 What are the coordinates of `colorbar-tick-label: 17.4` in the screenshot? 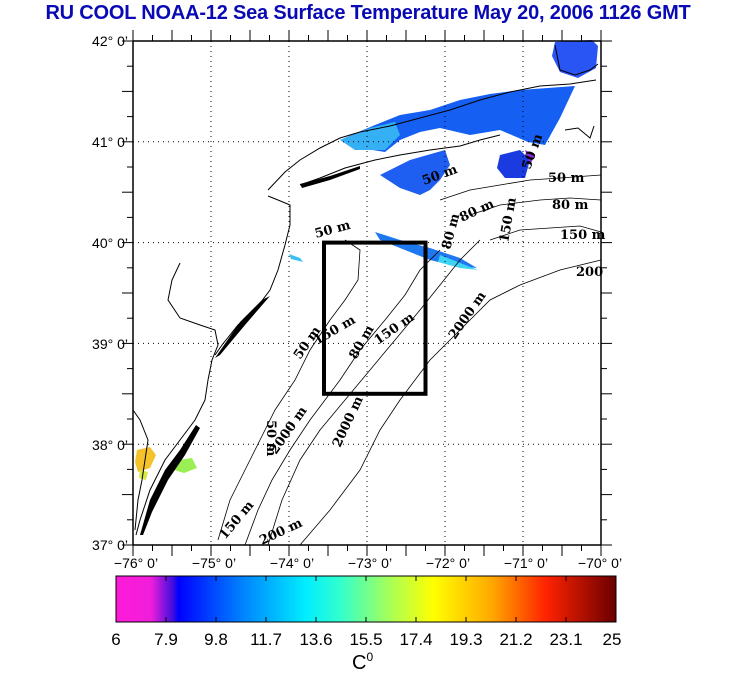 It's located at (416, 639).